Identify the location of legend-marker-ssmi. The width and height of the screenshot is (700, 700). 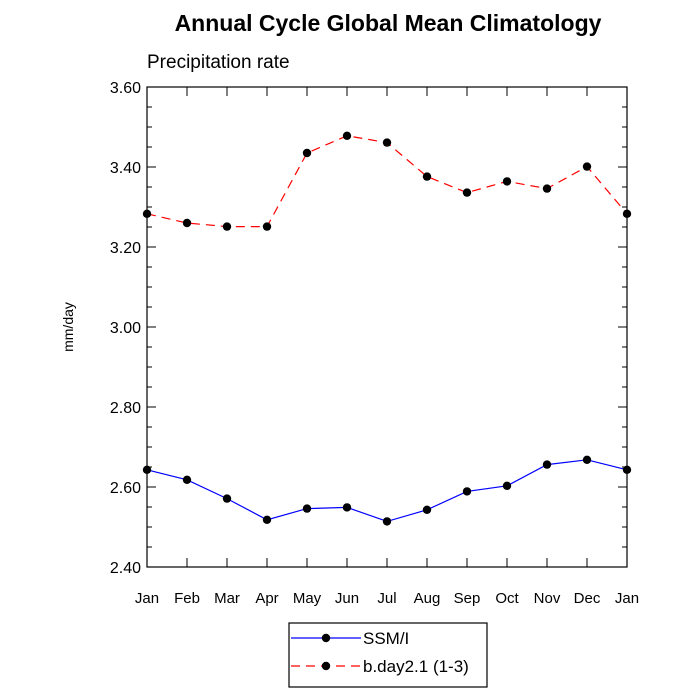
(326, 638).